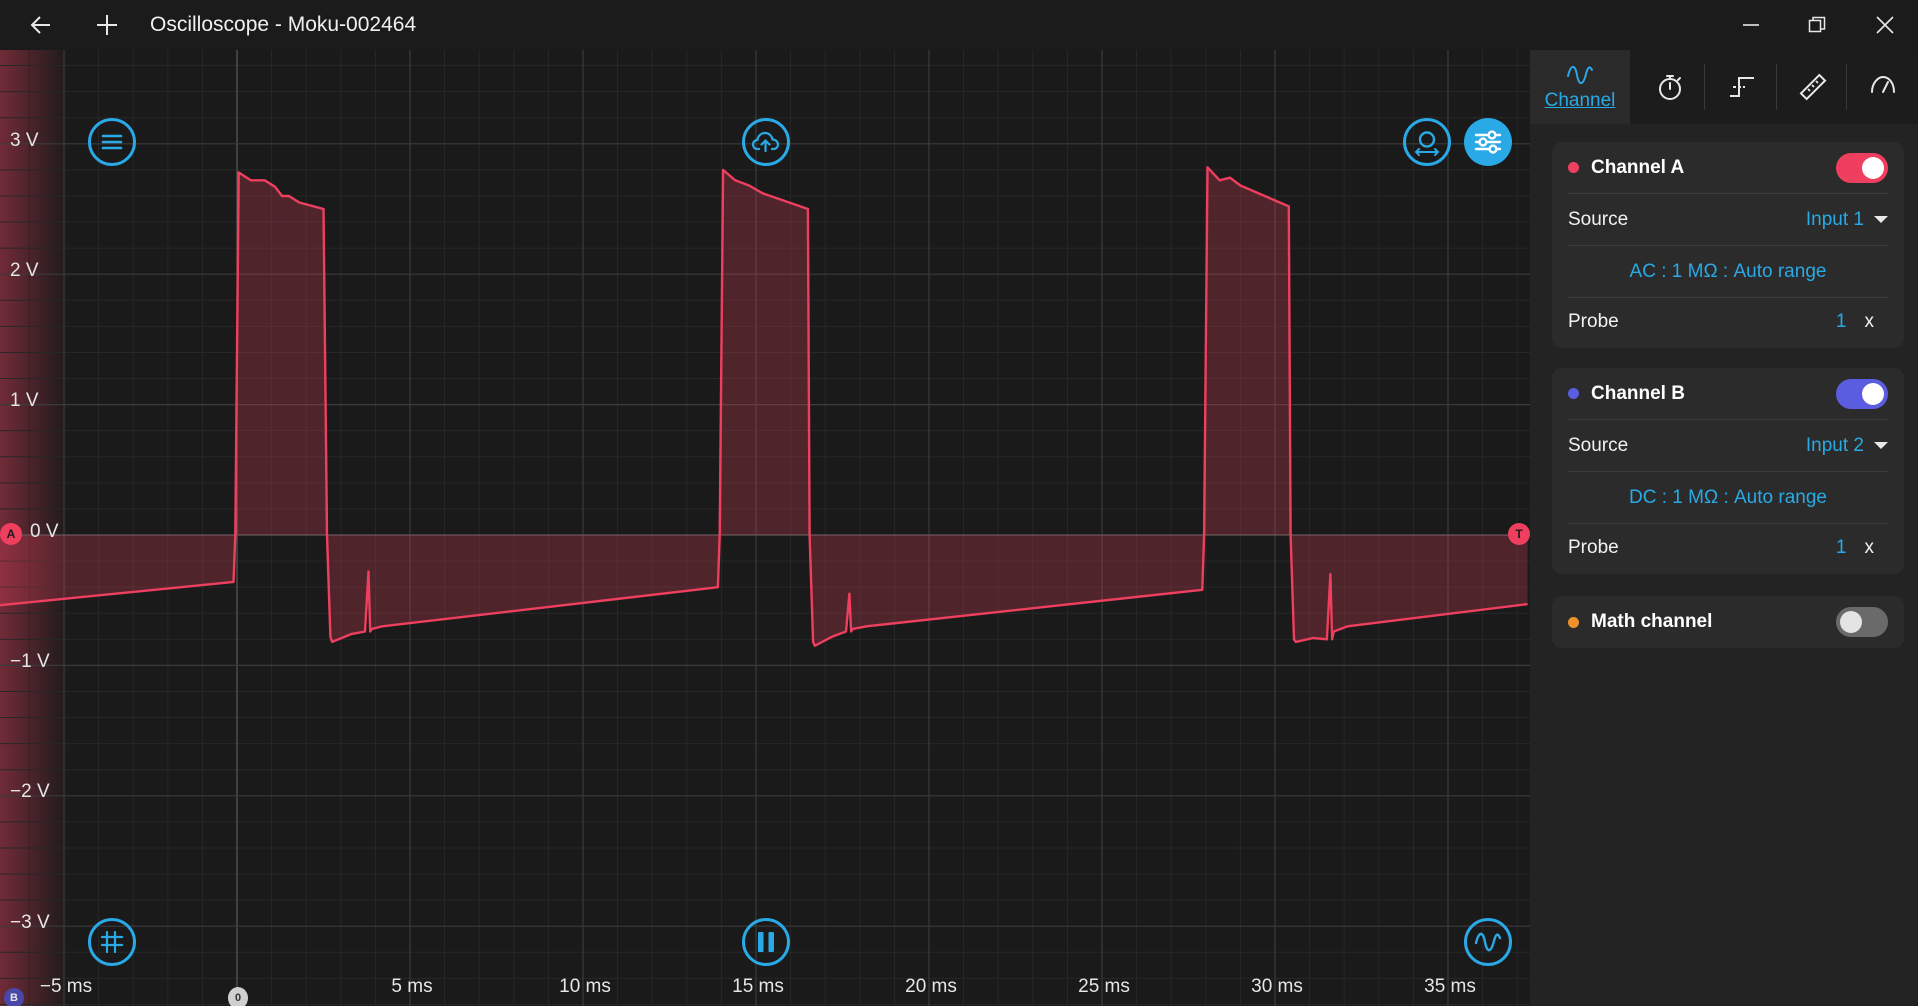 The image size is (1918, 1006). Describe the element at coordinates (1519, 534) in the screenshot. I see `trigger-level-marker: T` at that location.